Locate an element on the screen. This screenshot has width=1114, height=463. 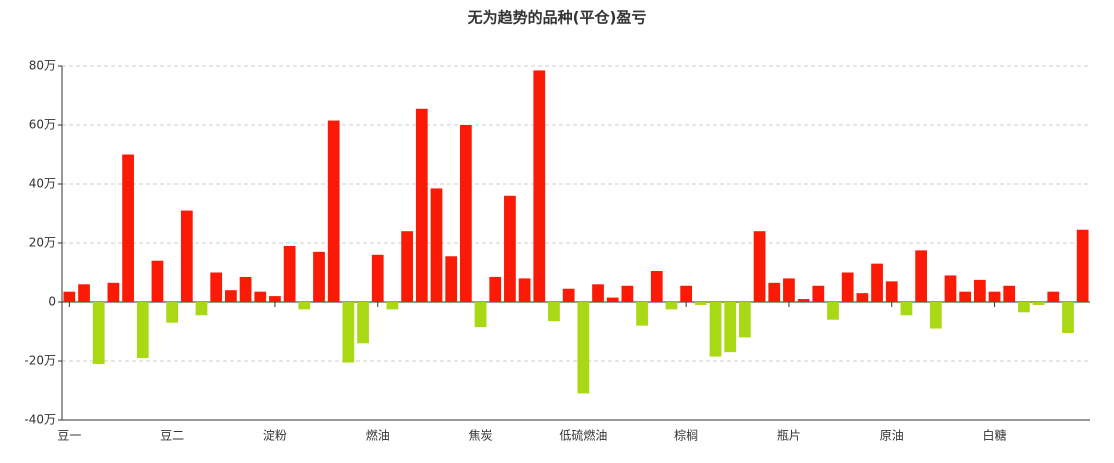
y-tick-label: 20万 is located at coordinates (42, 243).